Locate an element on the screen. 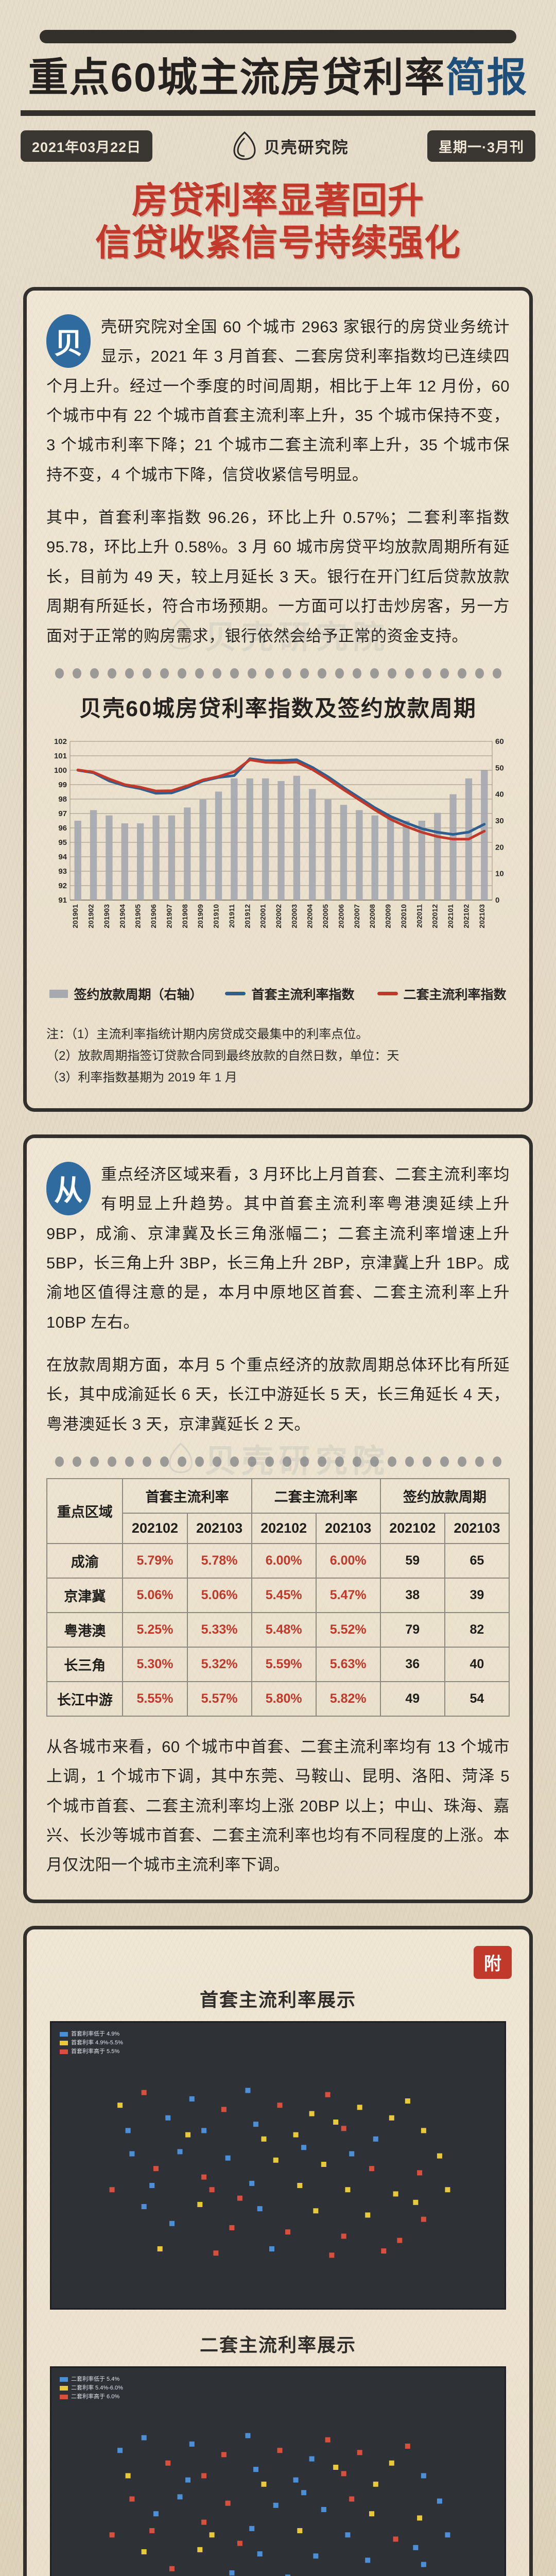 Image resolution: width=556 pixels, height=2576 pixels. table-row: 长江中游 5.55% 5.57% 5.80% 5.82% 49 54 is located at coordinates (278, 1699).